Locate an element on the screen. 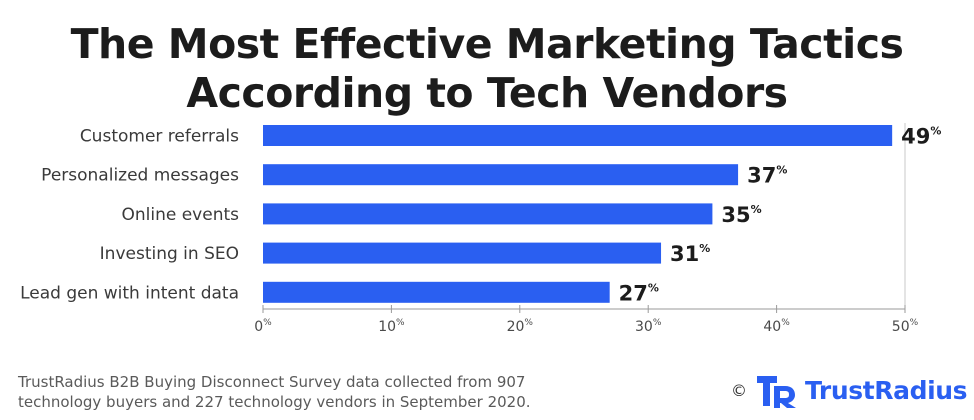  trustradius-logo-icon is located at coordinates (776, 392).